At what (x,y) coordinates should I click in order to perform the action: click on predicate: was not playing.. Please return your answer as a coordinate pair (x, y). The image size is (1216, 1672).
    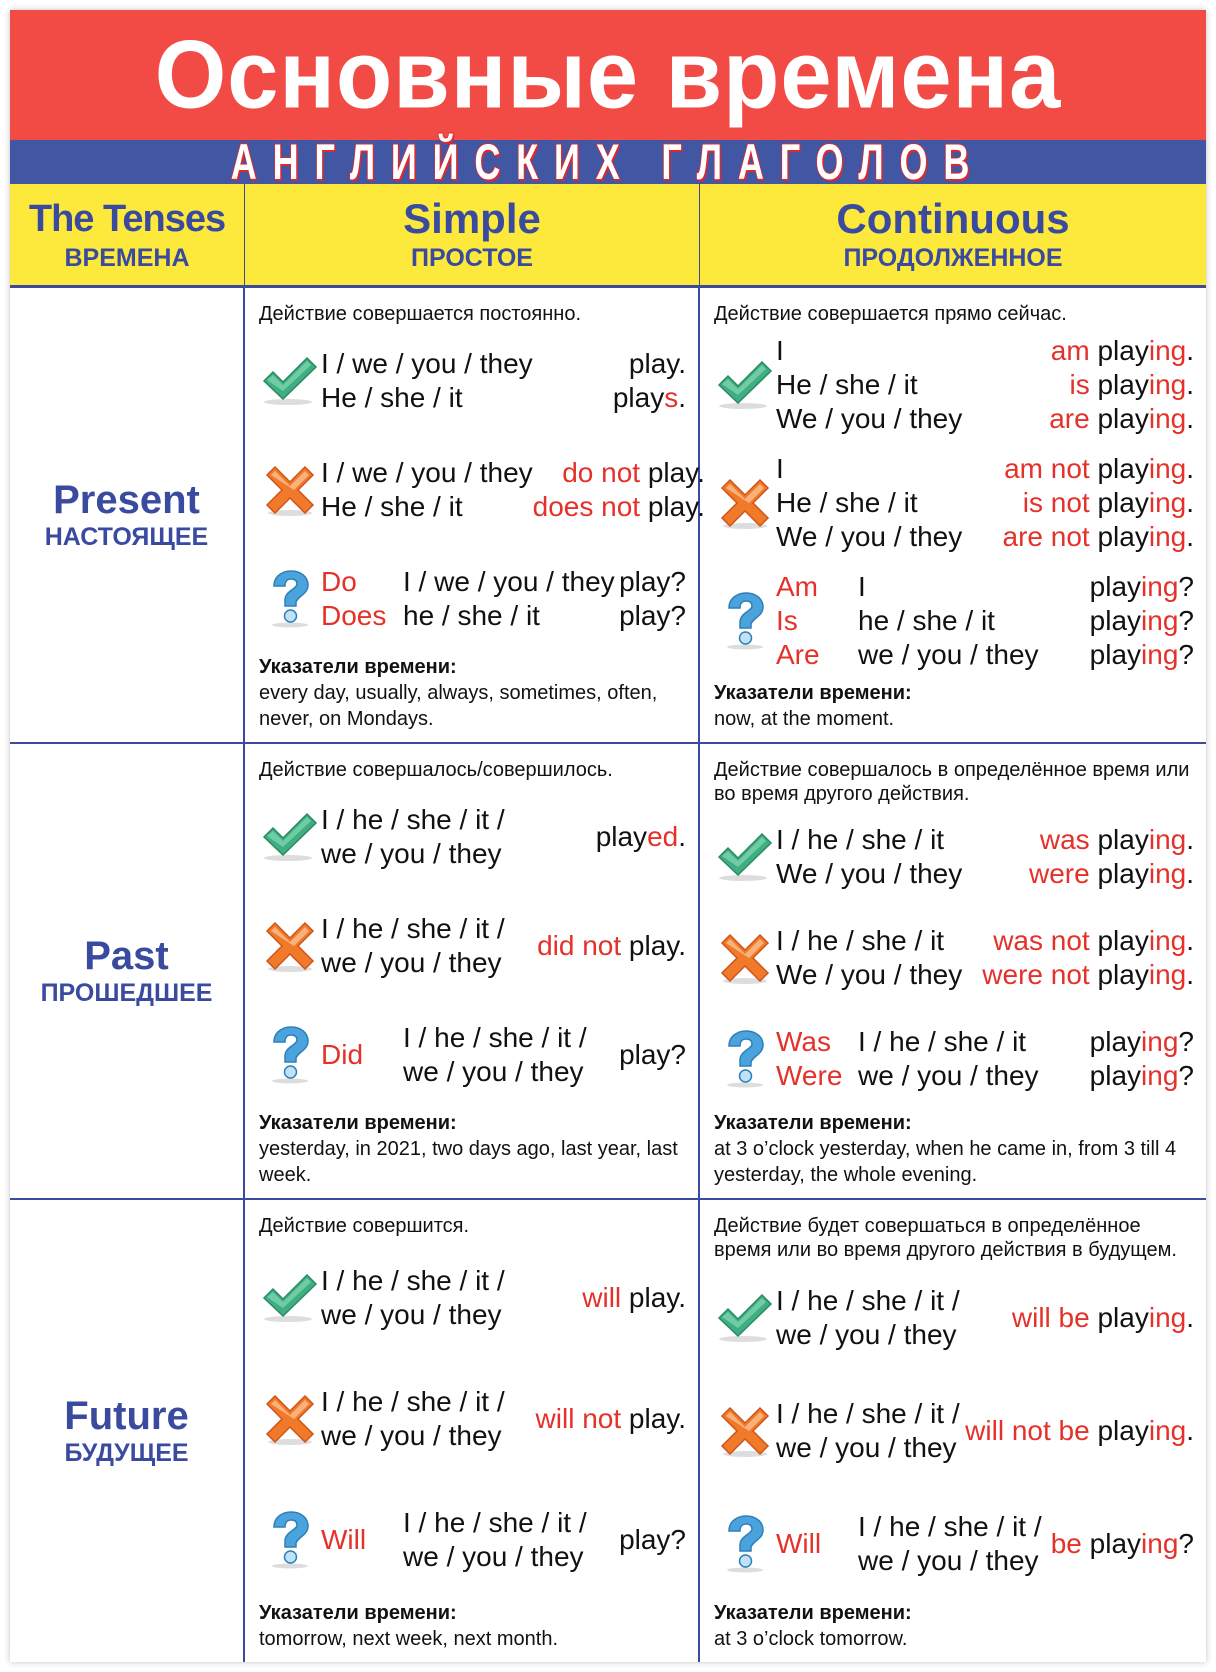
    Looking at the image, I should click on (1088, 941).